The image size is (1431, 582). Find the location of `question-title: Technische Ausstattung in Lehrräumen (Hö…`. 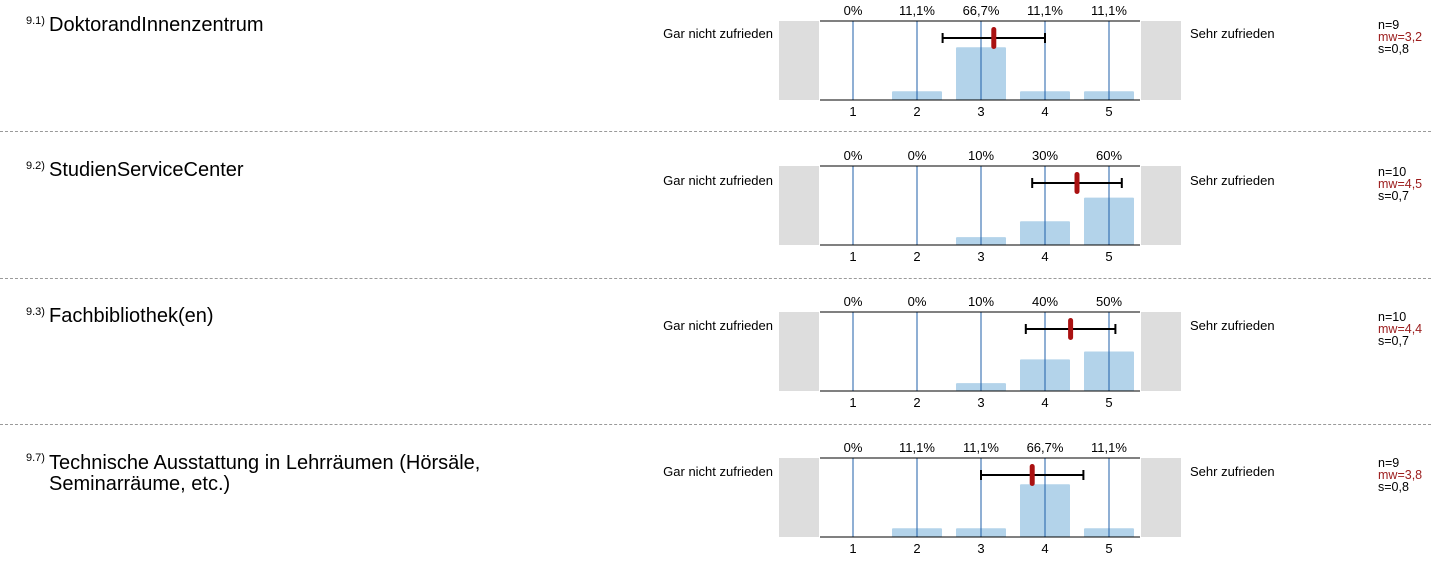

question-title: Technische Ausstattung in Lehrräumen (Hö… is located at coordinates (265, 473).